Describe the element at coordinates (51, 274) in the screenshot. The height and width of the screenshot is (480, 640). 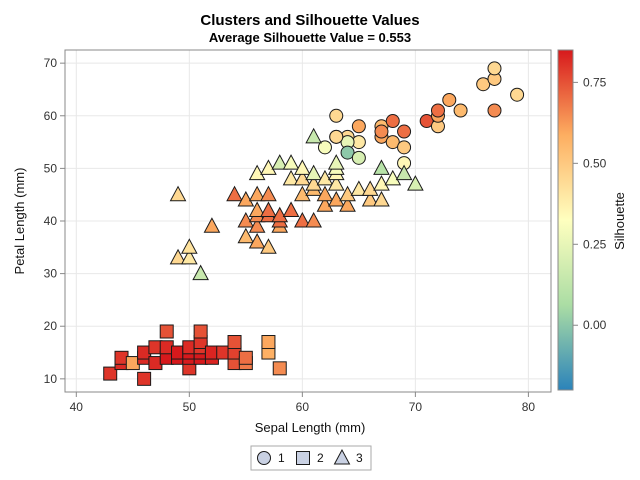
I see `y-tick-label: 30` at that location.